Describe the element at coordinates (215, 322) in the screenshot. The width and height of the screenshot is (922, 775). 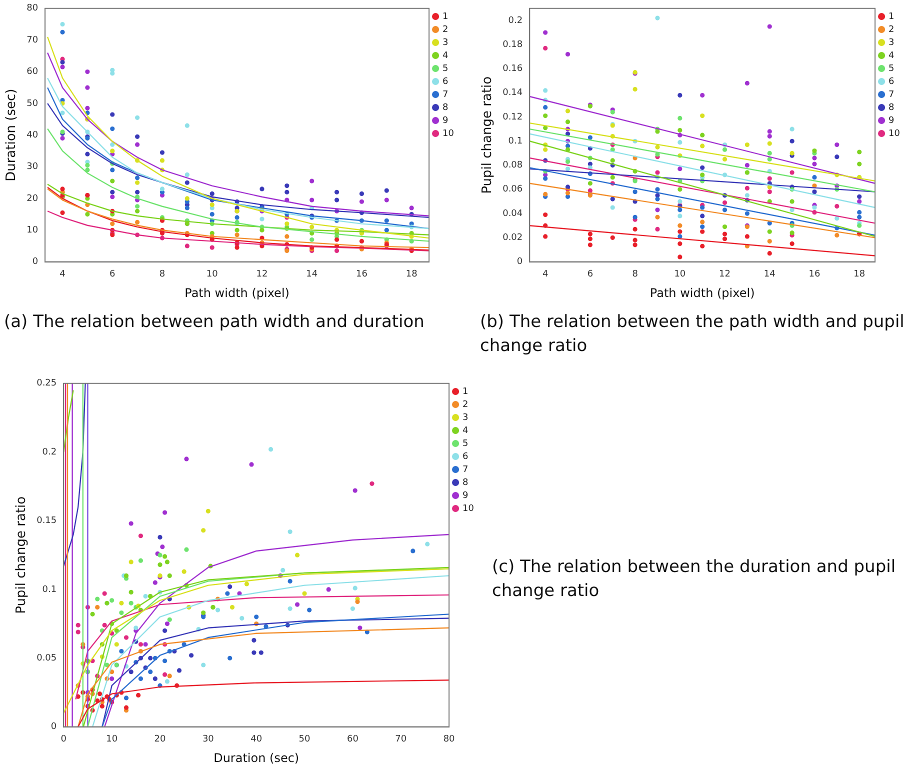
I see `text: (a) The relation between path width and duration` at that location.